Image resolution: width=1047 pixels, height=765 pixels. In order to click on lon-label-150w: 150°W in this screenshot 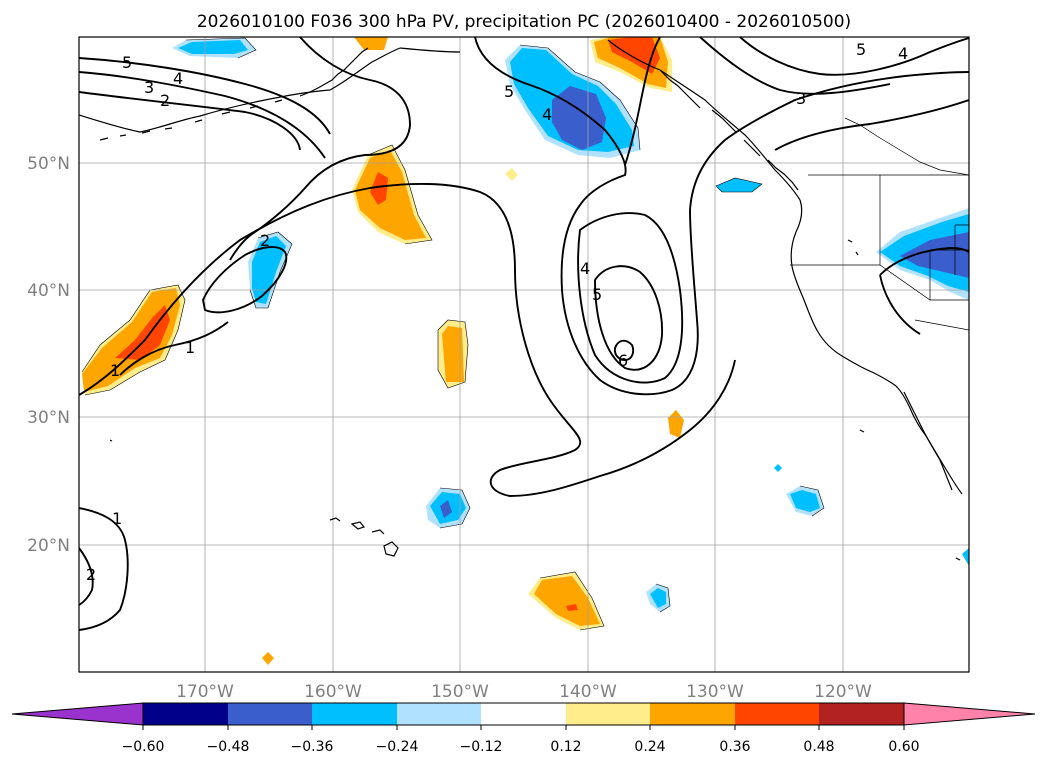, I will do `click(460, 692)`.